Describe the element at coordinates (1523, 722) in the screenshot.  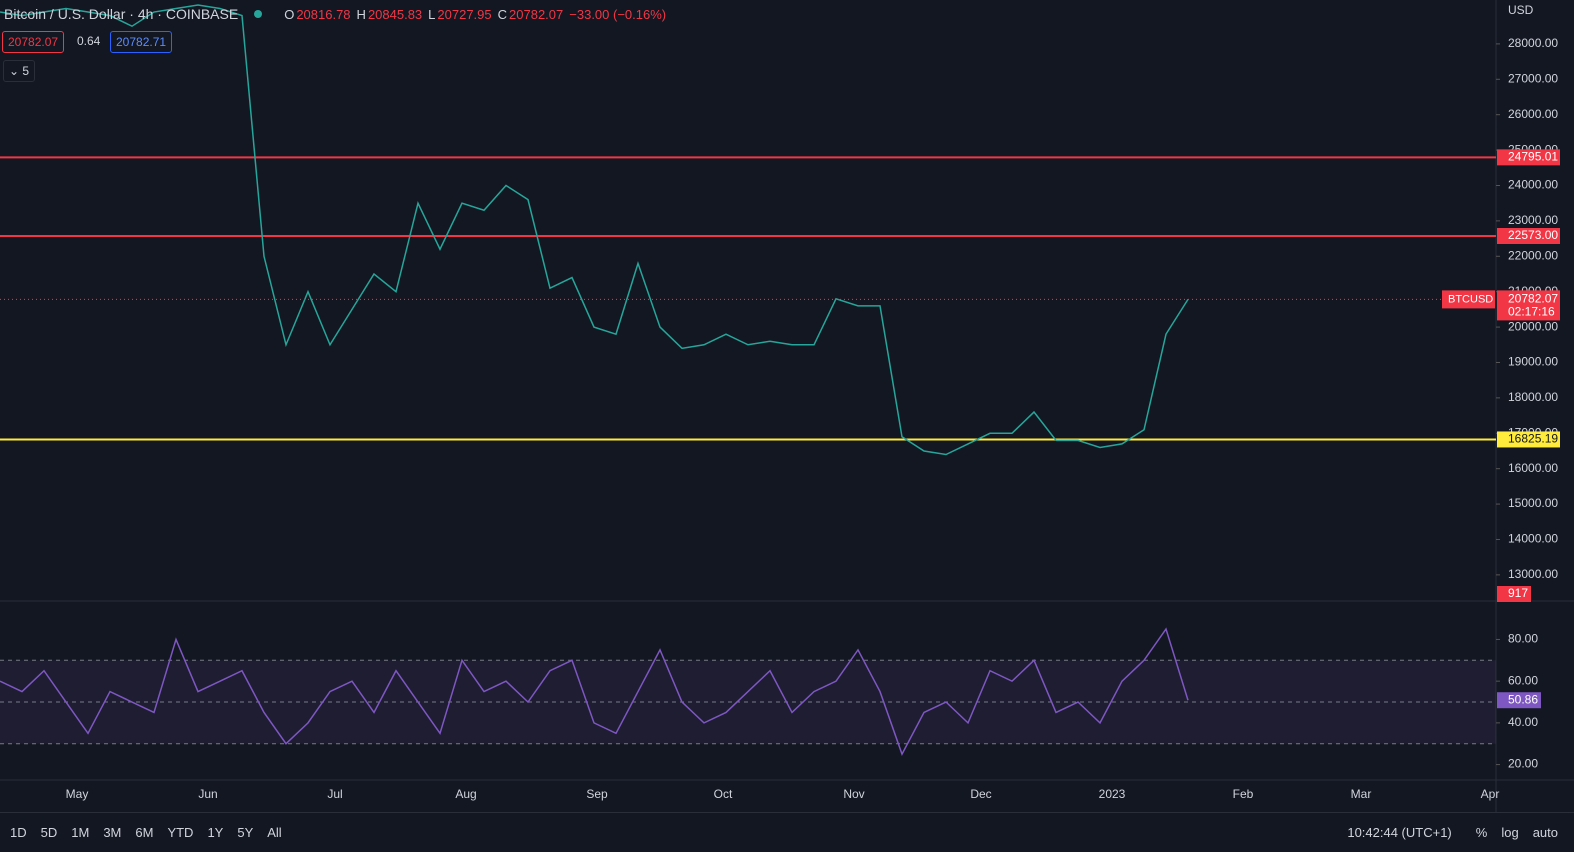
I see `rsi-tick-label: 40.00` at that location.